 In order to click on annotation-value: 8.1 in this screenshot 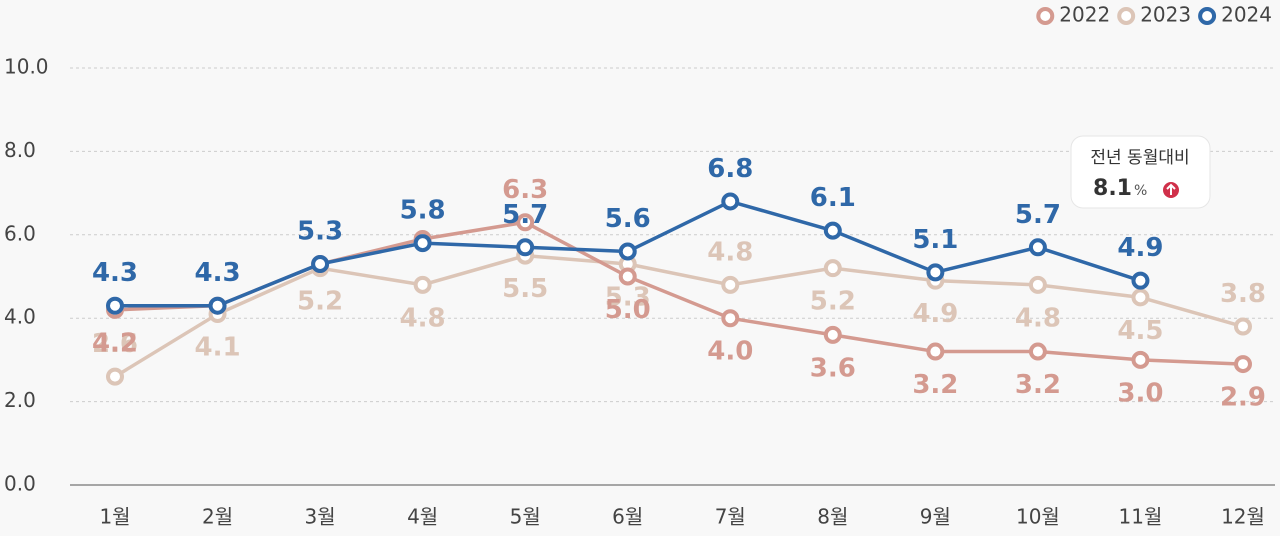, I will do `click(1112, 188)`.